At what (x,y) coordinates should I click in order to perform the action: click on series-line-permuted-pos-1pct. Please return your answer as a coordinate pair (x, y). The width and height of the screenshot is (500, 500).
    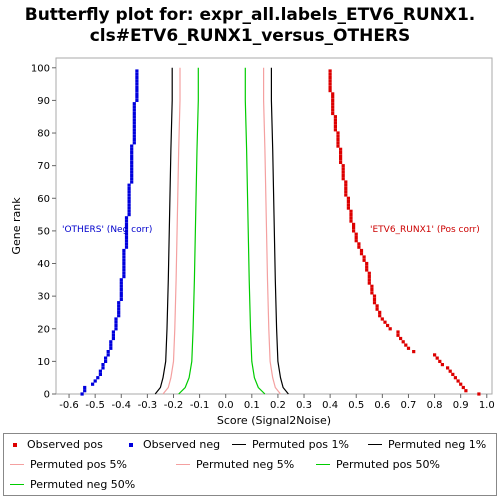
    Looking at the image, I should click on (279, 231).